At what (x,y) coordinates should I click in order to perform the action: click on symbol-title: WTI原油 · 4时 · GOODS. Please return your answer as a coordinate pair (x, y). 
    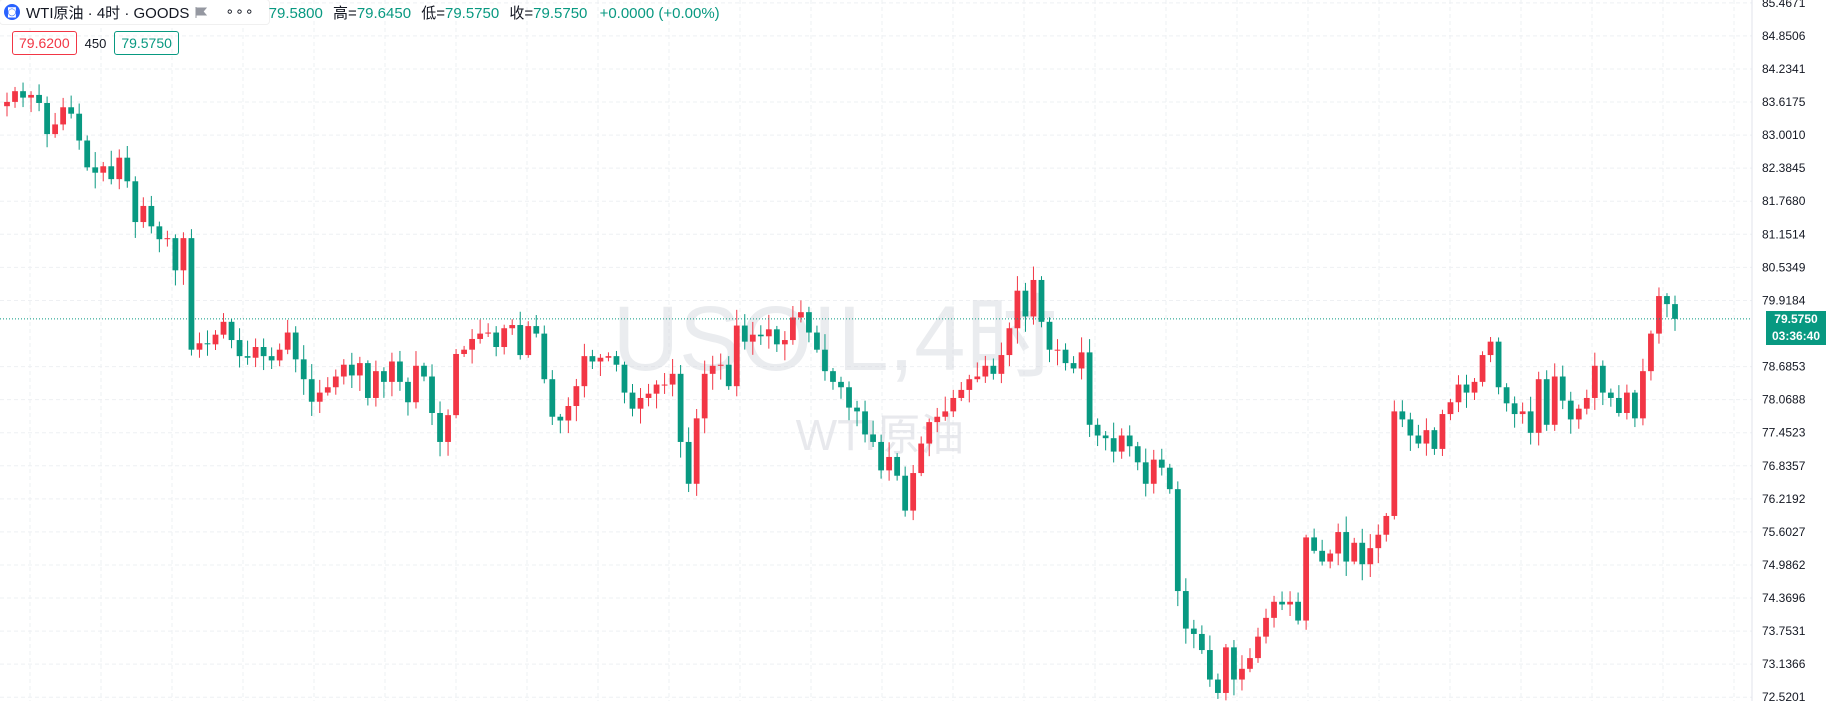
    Looking at the image, I should click on (108, 13).